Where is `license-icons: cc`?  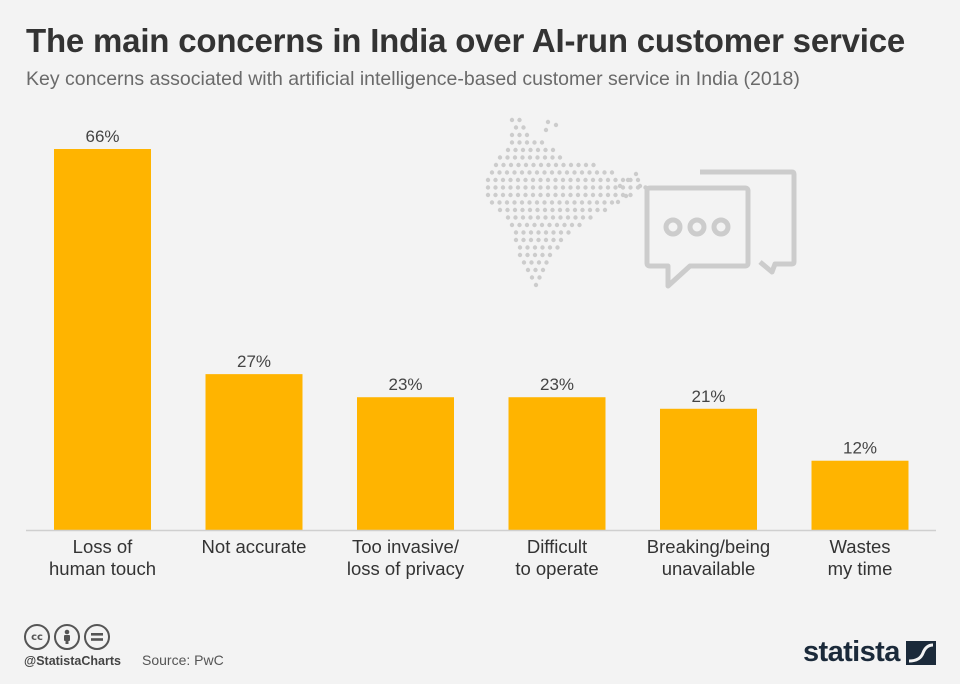 license-icons: cc is located at coordinates (67, 637).